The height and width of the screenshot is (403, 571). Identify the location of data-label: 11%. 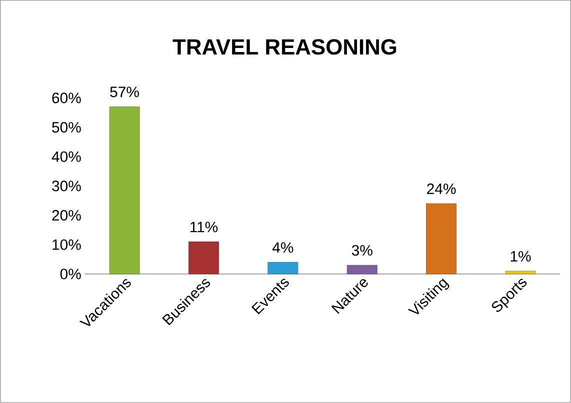
(204, 227).